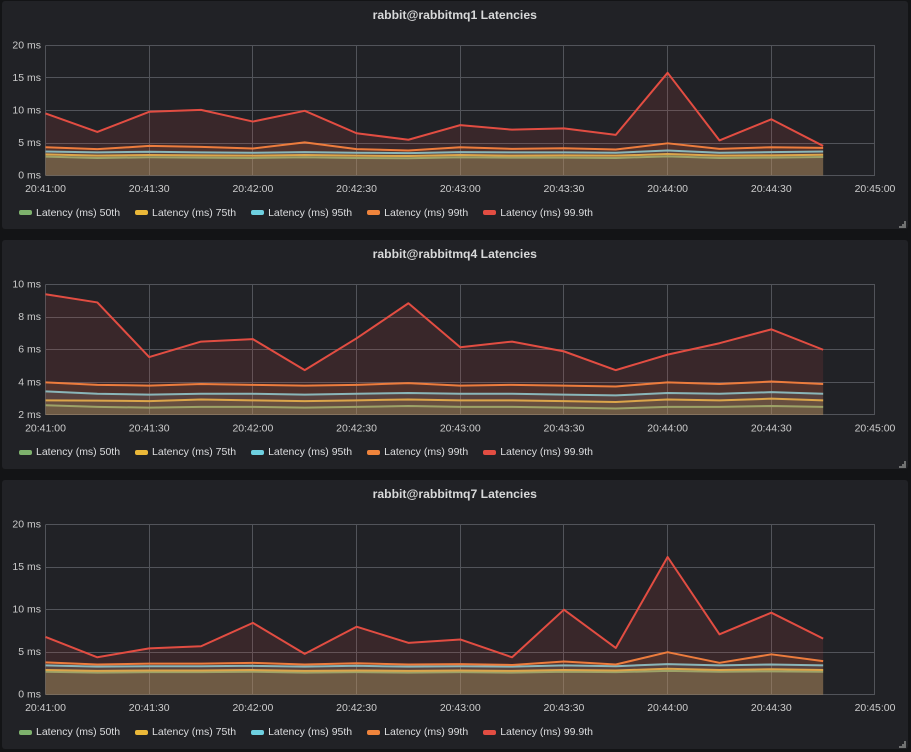 The height and width of the screenshot is (752, 911). Describe the element at coordinates (29, 350) in the screenshot. I see `svg-text: 6 ms` at that location.